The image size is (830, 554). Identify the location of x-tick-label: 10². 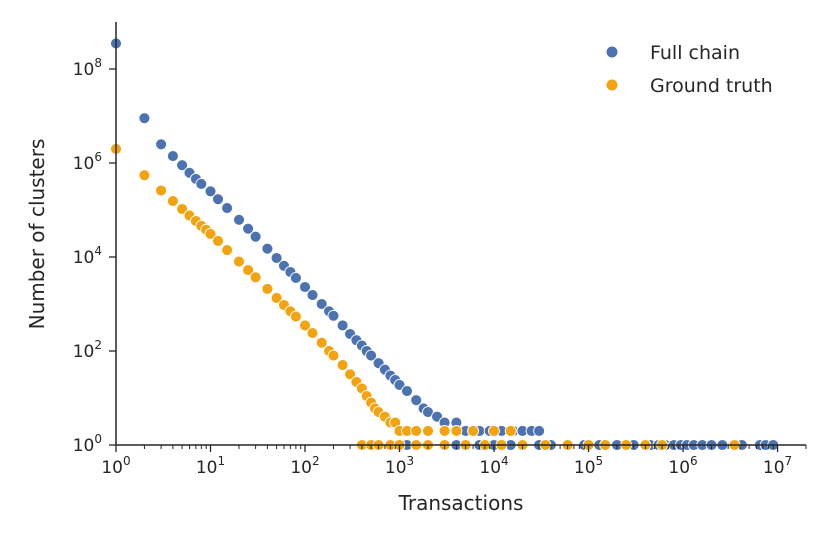
(304, 466).